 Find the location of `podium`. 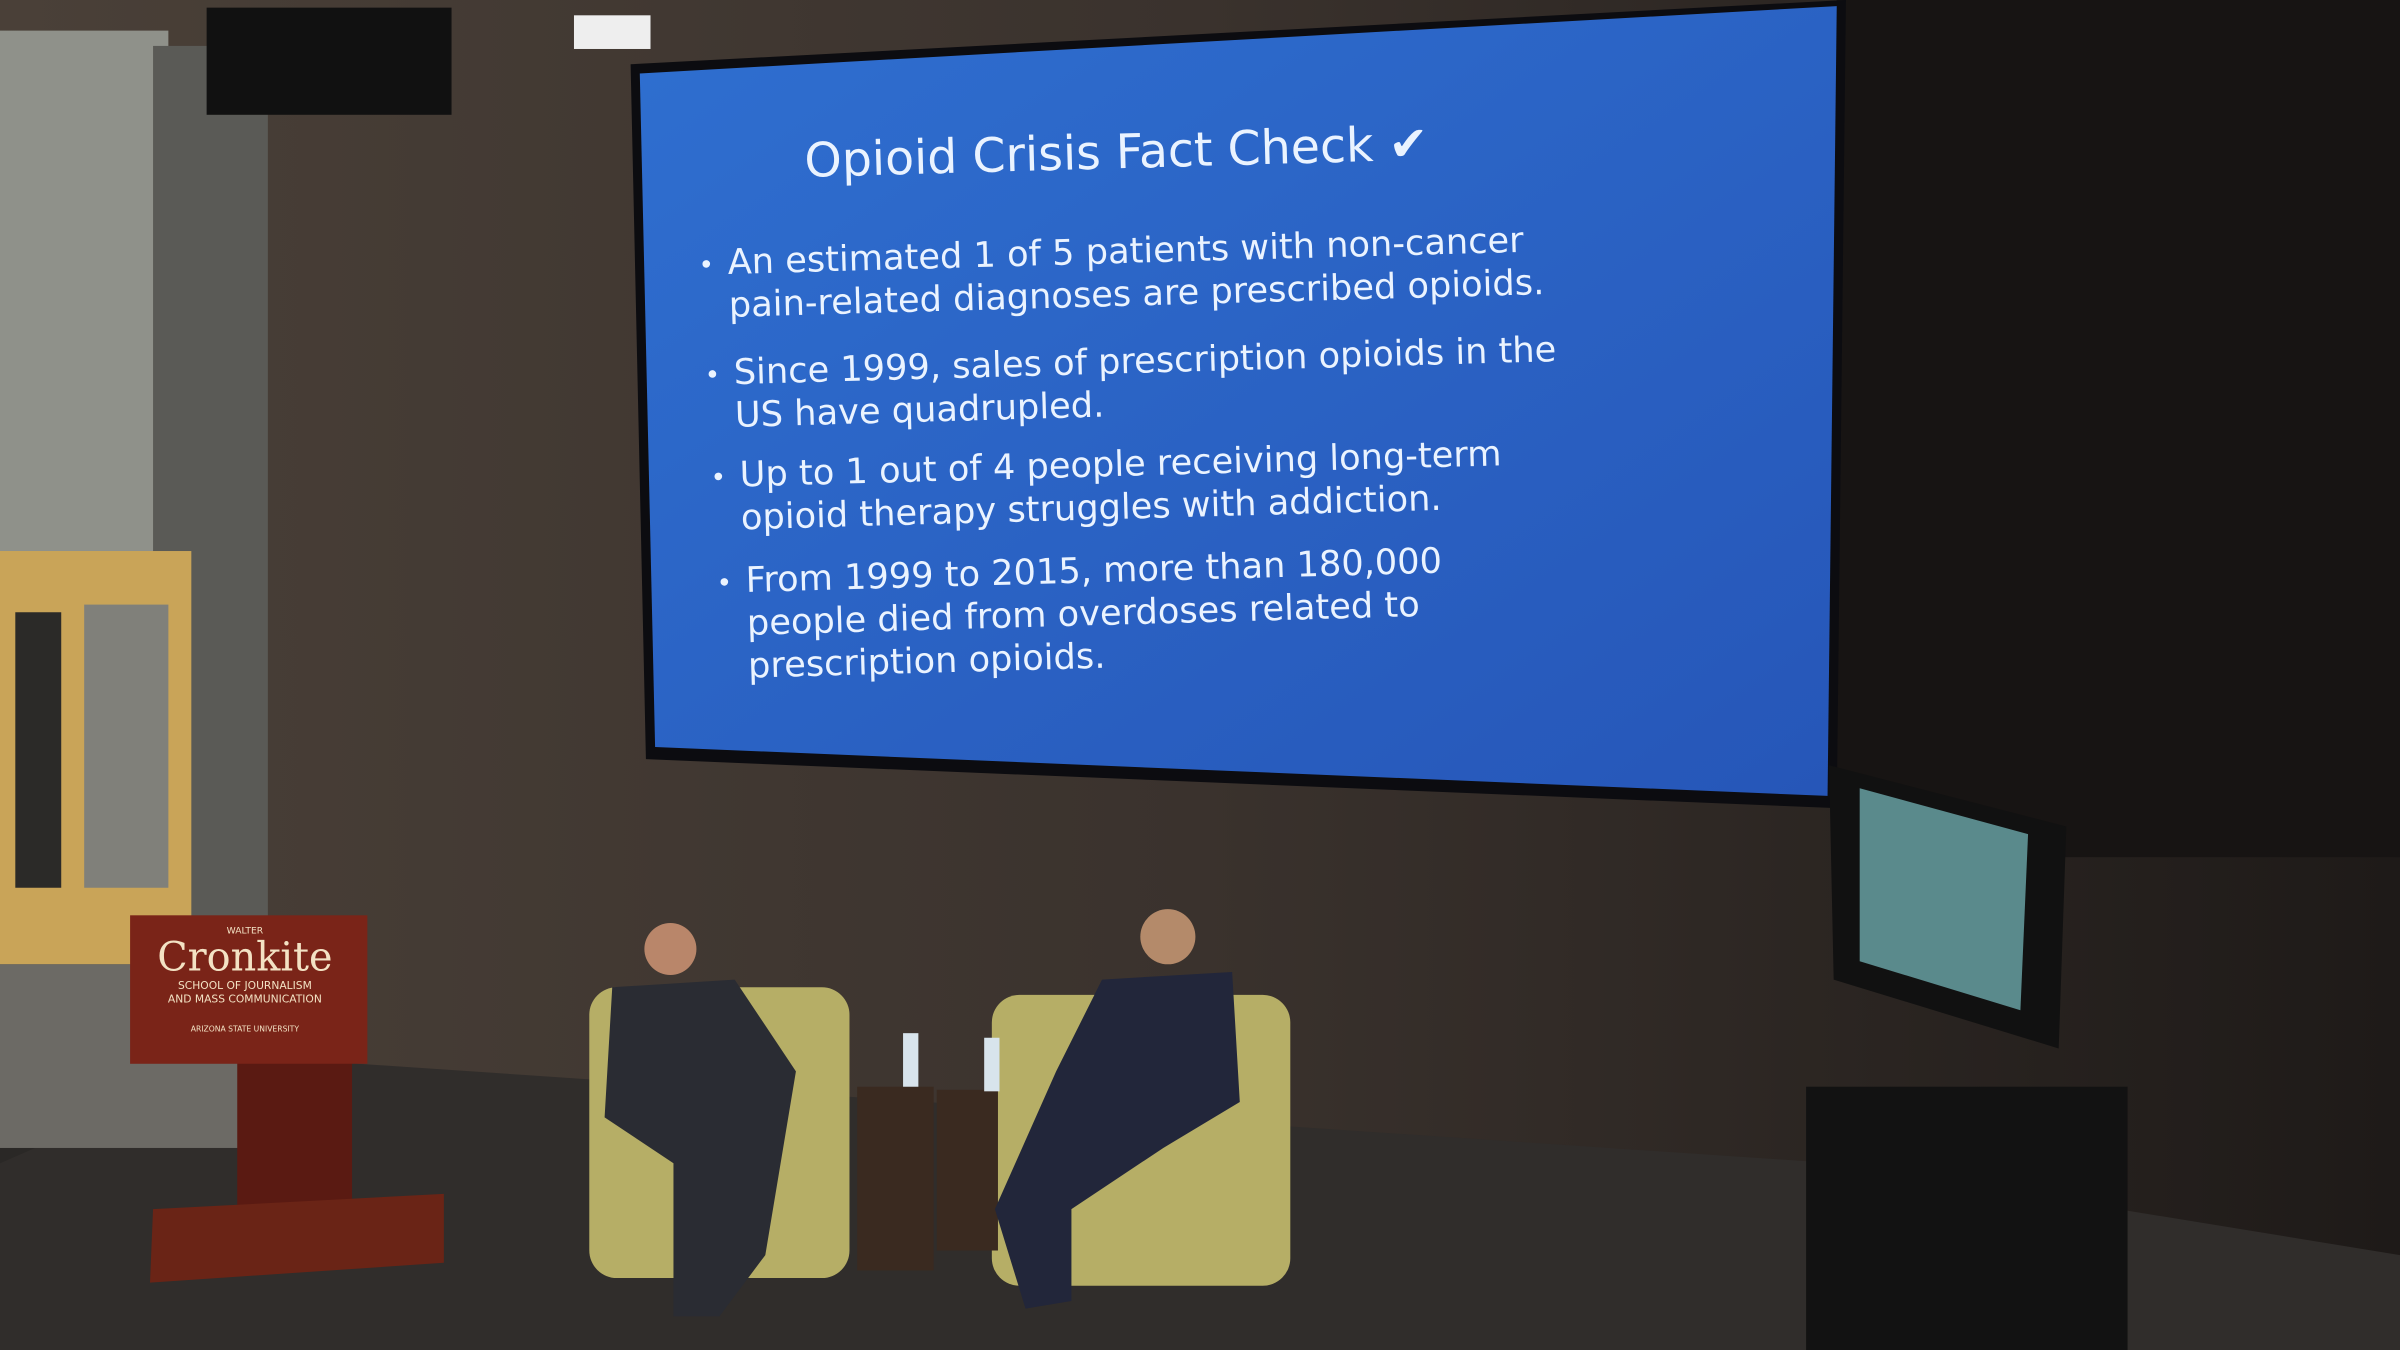

podium is located at coordinates (249, 989).